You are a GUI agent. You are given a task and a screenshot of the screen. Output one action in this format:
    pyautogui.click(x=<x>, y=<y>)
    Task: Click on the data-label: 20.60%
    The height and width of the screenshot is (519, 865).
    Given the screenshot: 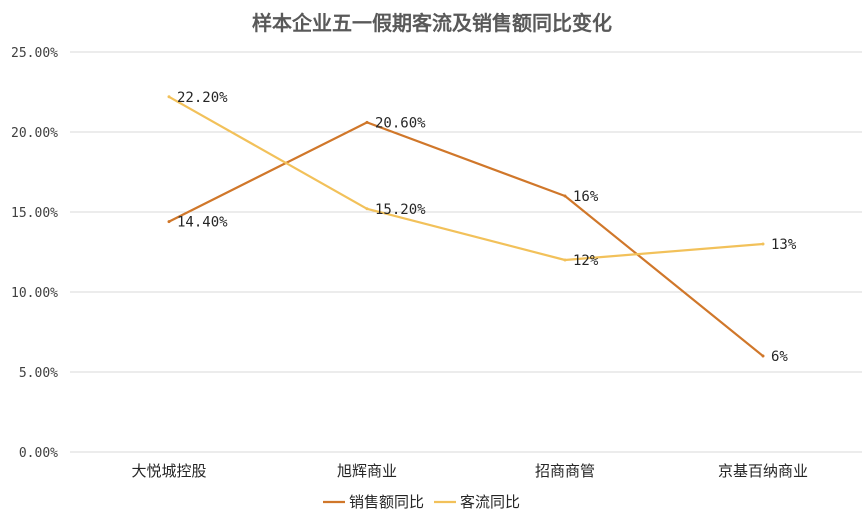 What is the action you would take?
    pyautogui.click(x=400, y=123)
    